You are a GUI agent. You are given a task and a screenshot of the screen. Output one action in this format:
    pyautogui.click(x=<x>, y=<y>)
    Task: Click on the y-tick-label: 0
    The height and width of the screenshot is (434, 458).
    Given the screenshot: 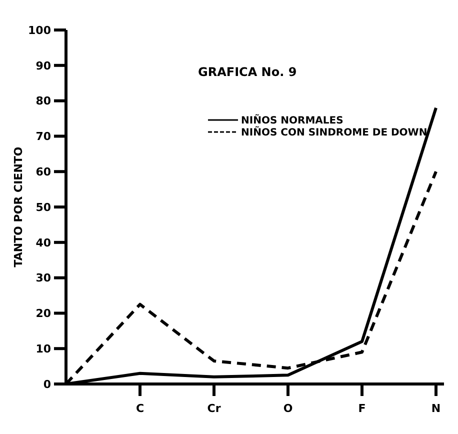 What is the action you would take?
    pyautogui.click(x=47, y=384)
    